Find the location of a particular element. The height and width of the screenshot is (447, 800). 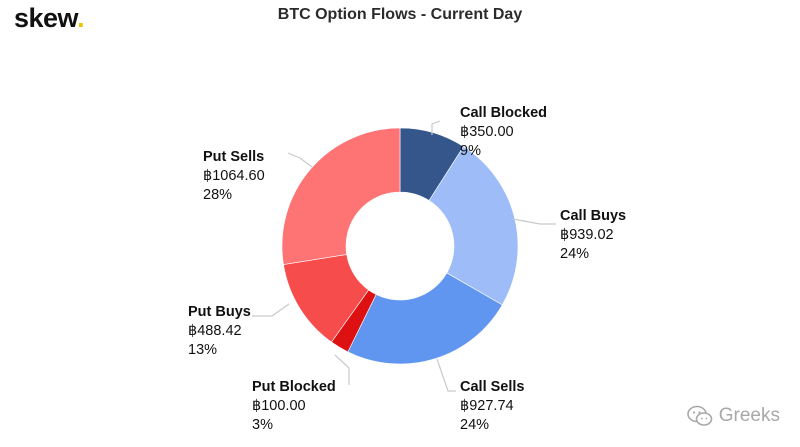

watermark: Greeks is located at coordinates (733, 416).